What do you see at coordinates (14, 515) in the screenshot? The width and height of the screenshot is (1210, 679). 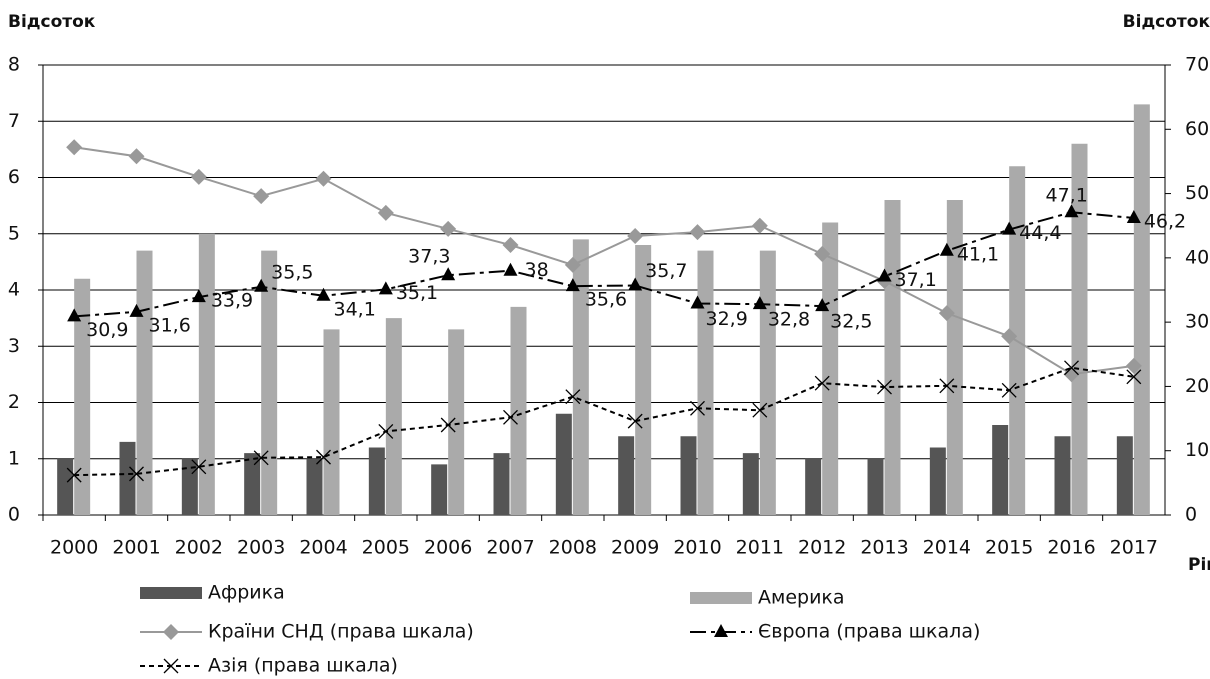 I see `y-tick-label: 0` at bounding box center [14, 515].